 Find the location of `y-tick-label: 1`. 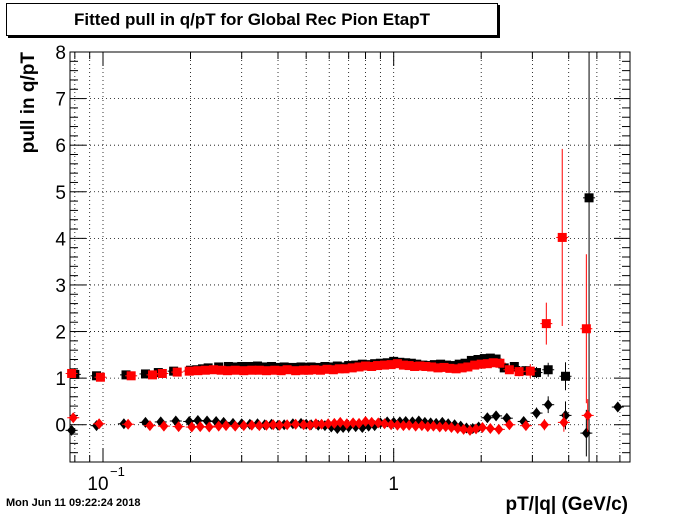

y-tick-label: 1 is located at coordinates (60, 379).